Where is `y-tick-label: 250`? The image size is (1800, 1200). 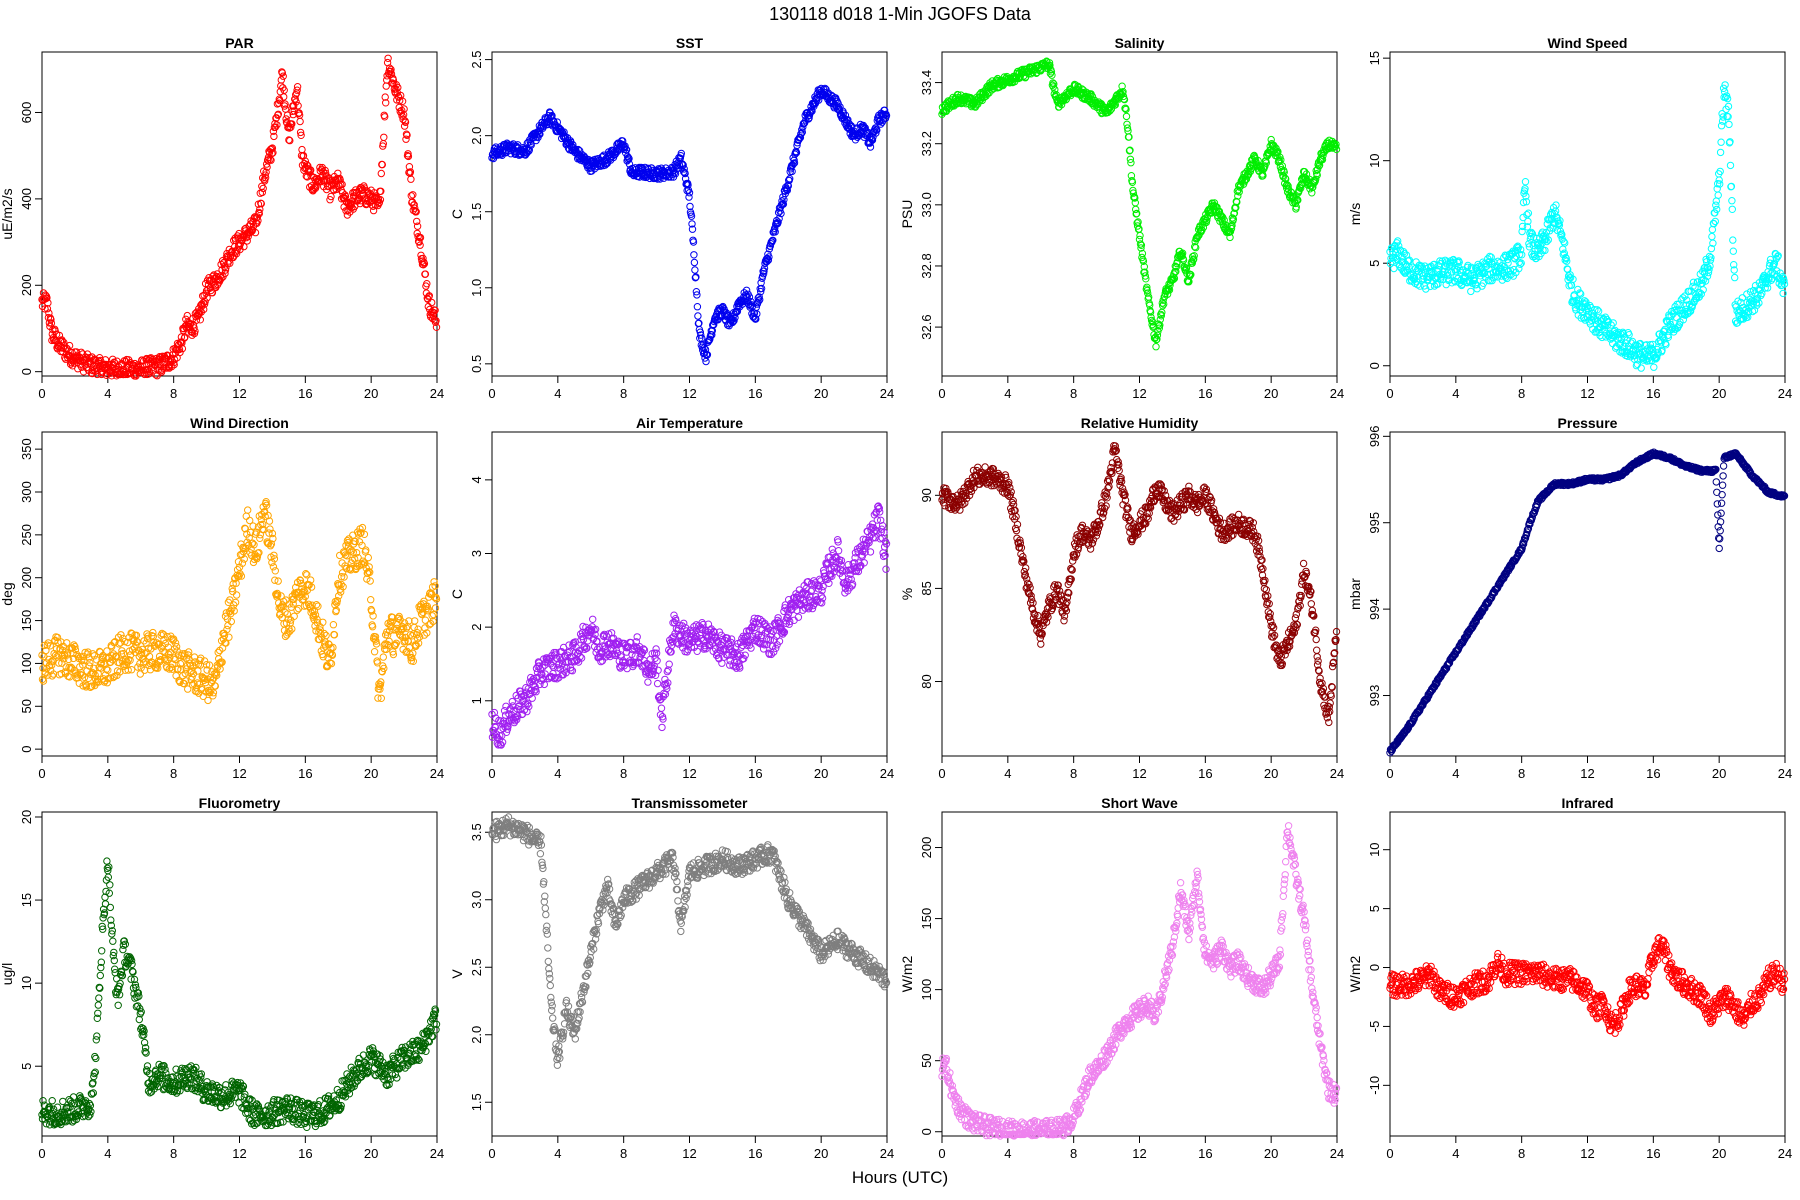
y-tick-label: 250 is located at coordinates (26, 535).